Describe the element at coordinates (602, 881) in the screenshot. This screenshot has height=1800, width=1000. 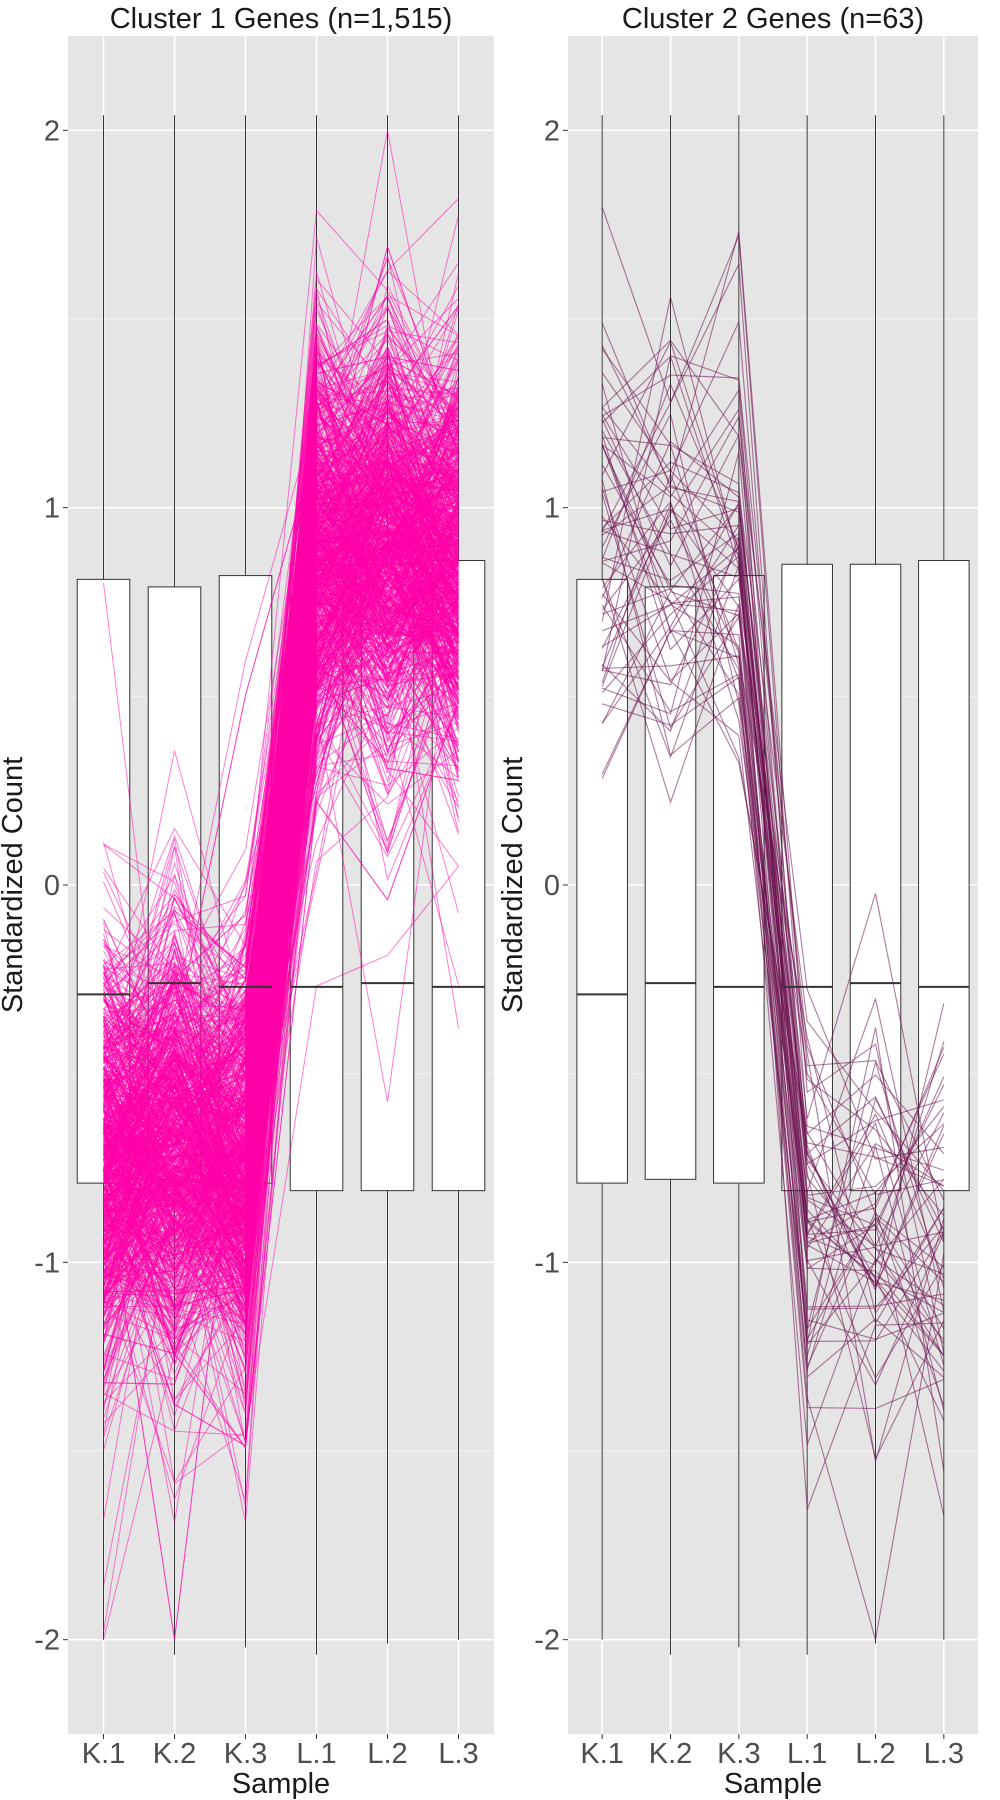
I see `boxplot-box-K.1` at that location.